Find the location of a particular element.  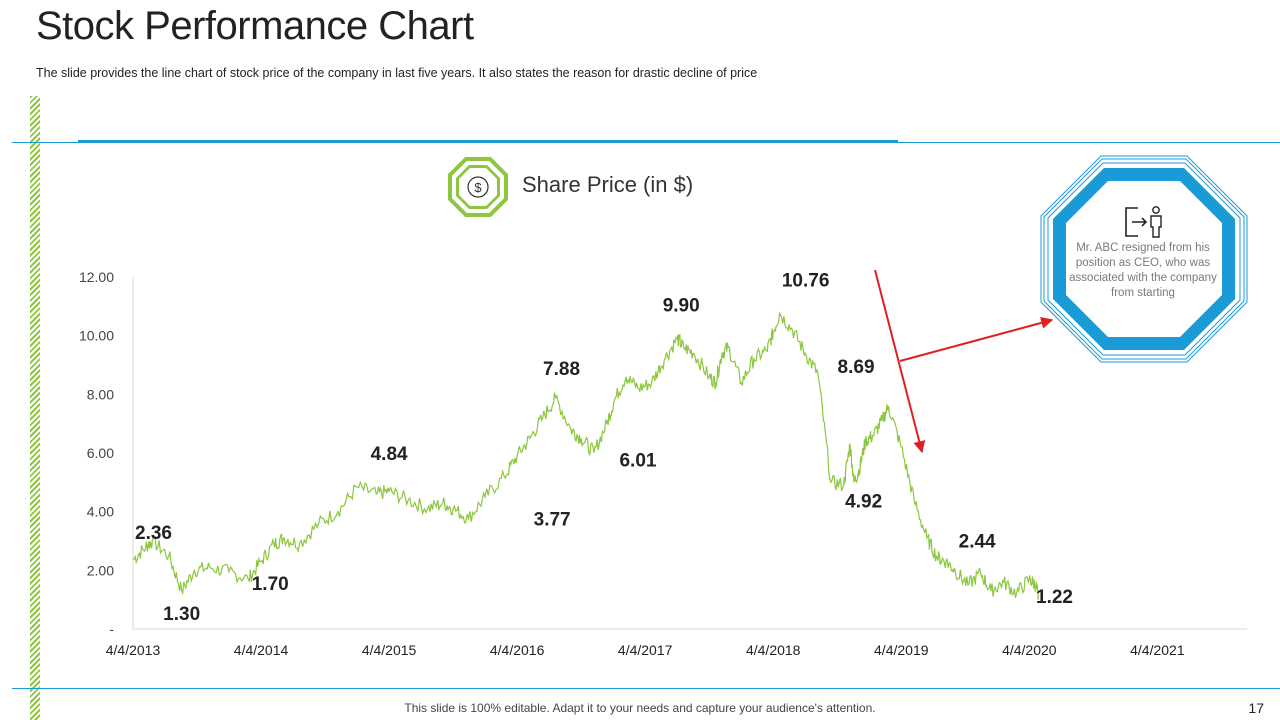

callout-octagon is located at coordinates (1144, 259).